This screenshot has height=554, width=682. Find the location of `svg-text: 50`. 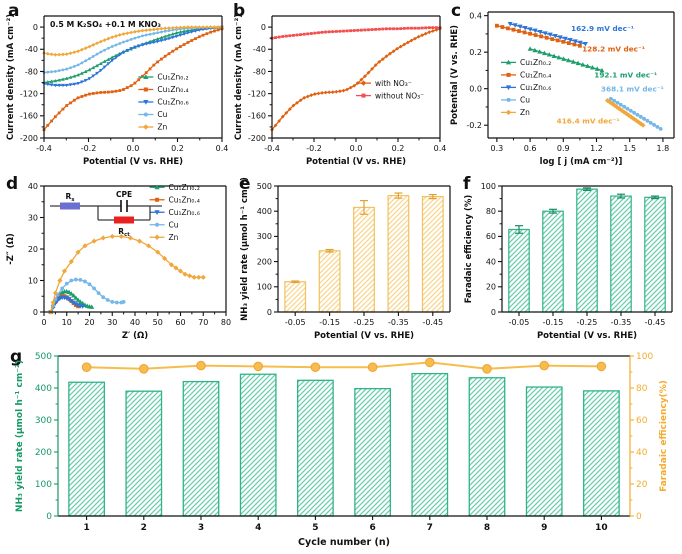

svg-text: 50 is located at coordinates (158, 322).